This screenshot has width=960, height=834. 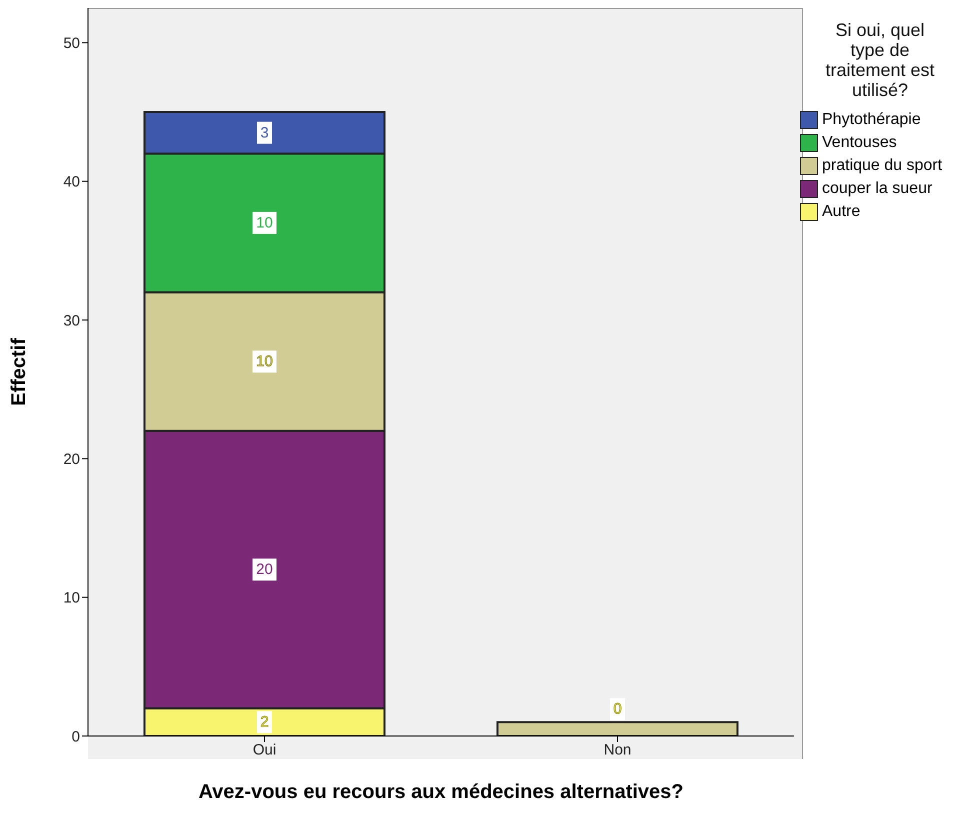 I want to click on data-label: 0, so click(x=617, y=709).